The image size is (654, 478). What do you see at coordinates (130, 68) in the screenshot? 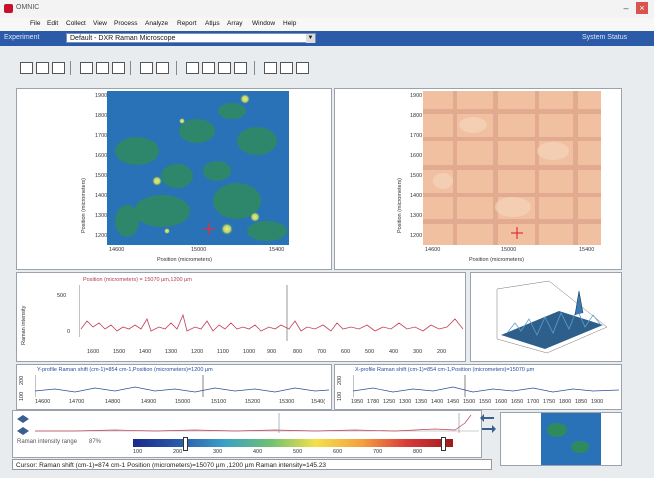
I see `toolbar-separator` at bounding box center [130, 68].